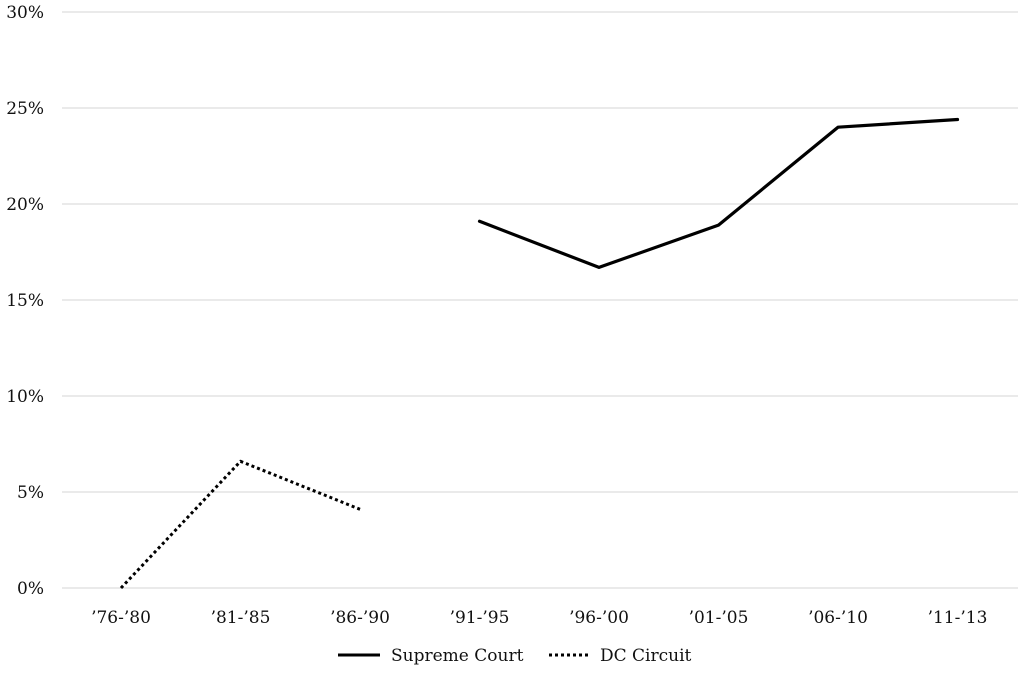 The width and height of the screenshot is (1028, 677). Describe the element at coordinates (25, 205) in the screenshot. I see `y-tick-label: 20%` at that location.